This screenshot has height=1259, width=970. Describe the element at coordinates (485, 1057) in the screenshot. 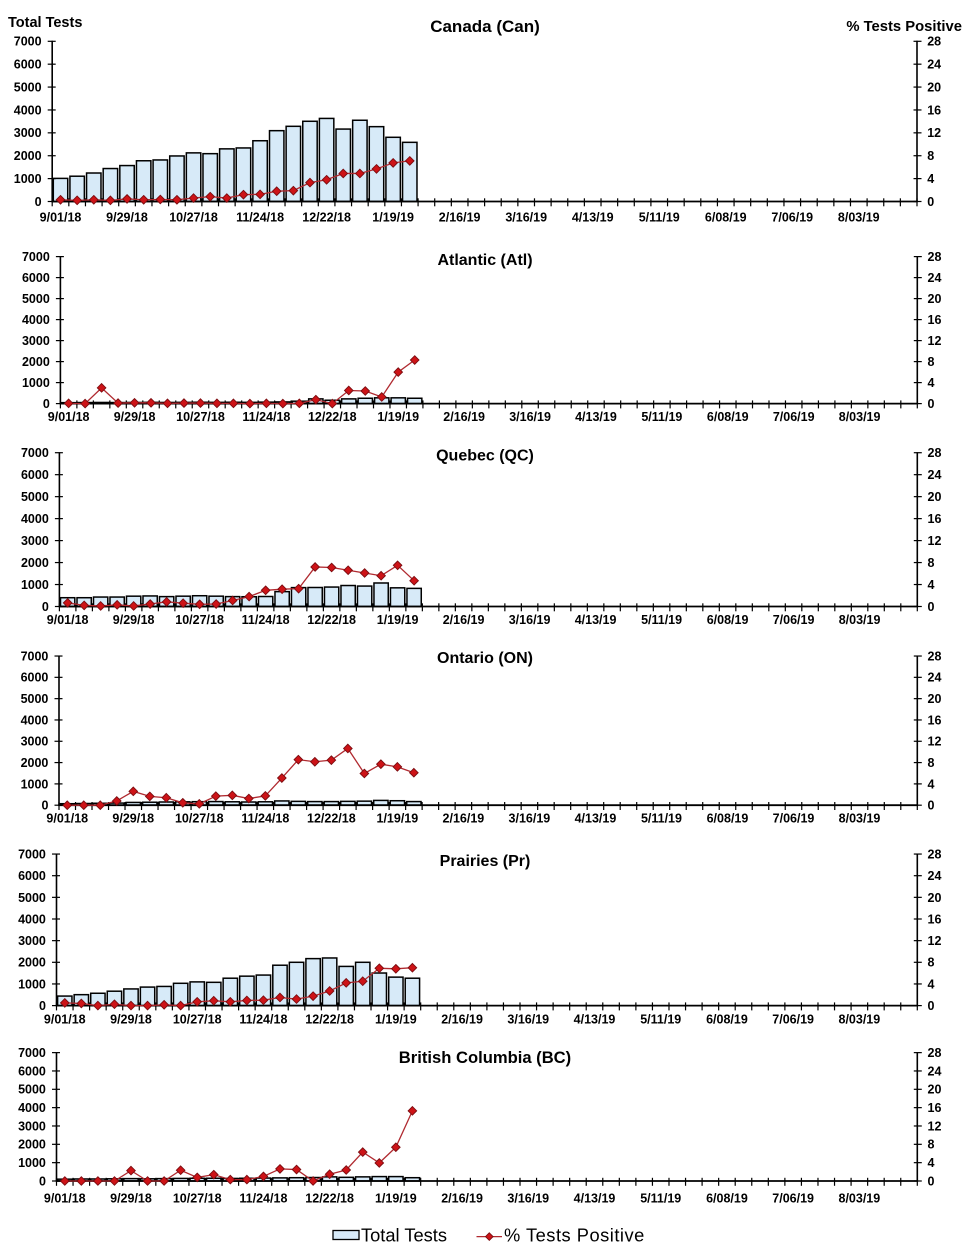

I see `svg-text: British Columbia (BC)` at that location.